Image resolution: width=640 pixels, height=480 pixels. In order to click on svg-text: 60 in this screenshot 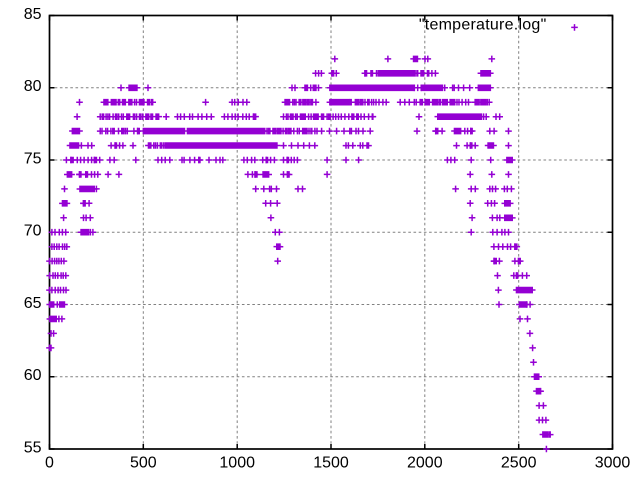, I will do `click(33, 375)`.